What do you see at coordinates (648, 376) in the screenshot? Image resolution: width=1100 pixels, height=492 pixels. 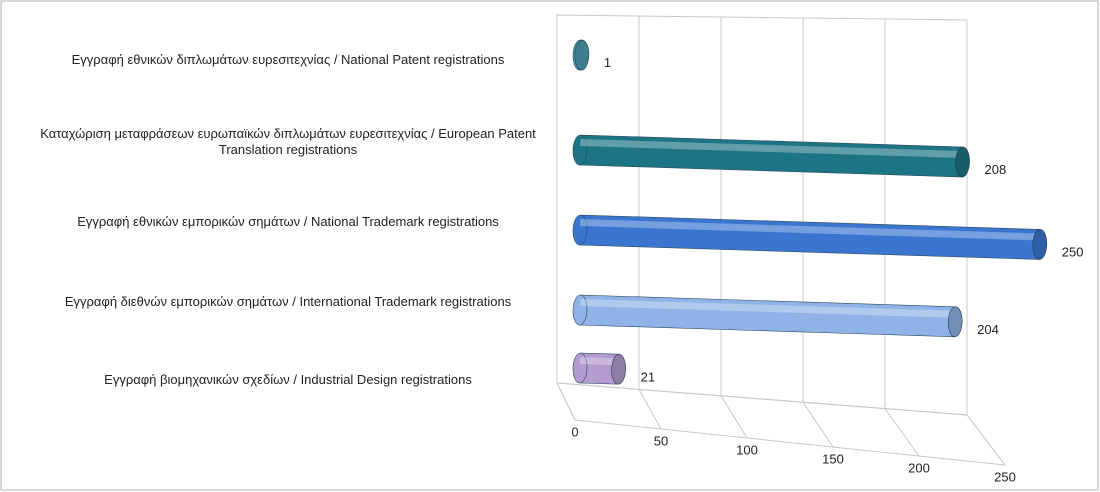 I see `value-label: 21` at bounding box center [648, 376].